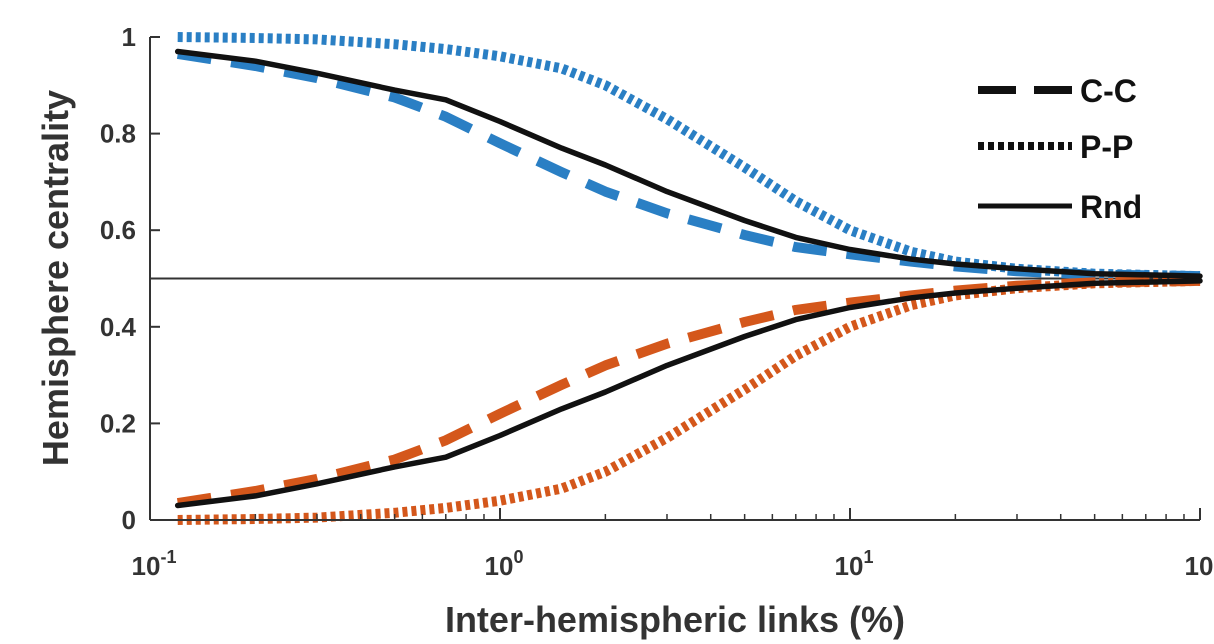 The width and height of the screenshot is (1214, 644). Describe the element at coordinates (154, 564) in the screenshot. I see `x-tick-label: 10⁻¹` at that location.